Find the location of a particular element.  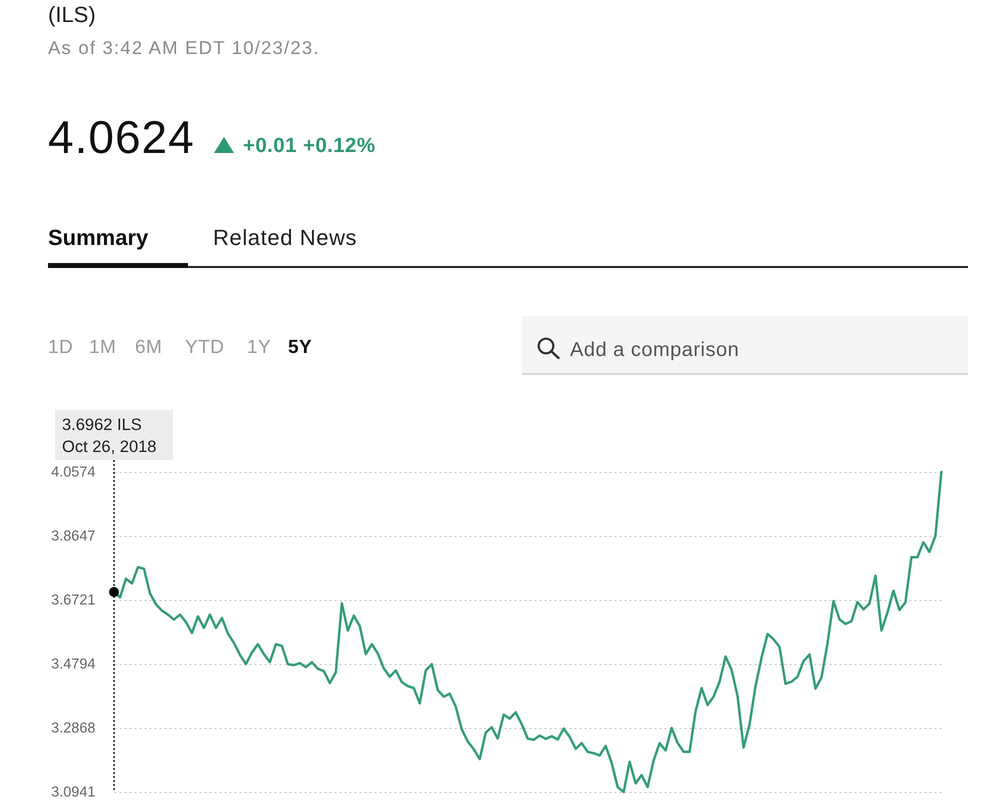

text: 1Y is located at coordinates (259, 347).